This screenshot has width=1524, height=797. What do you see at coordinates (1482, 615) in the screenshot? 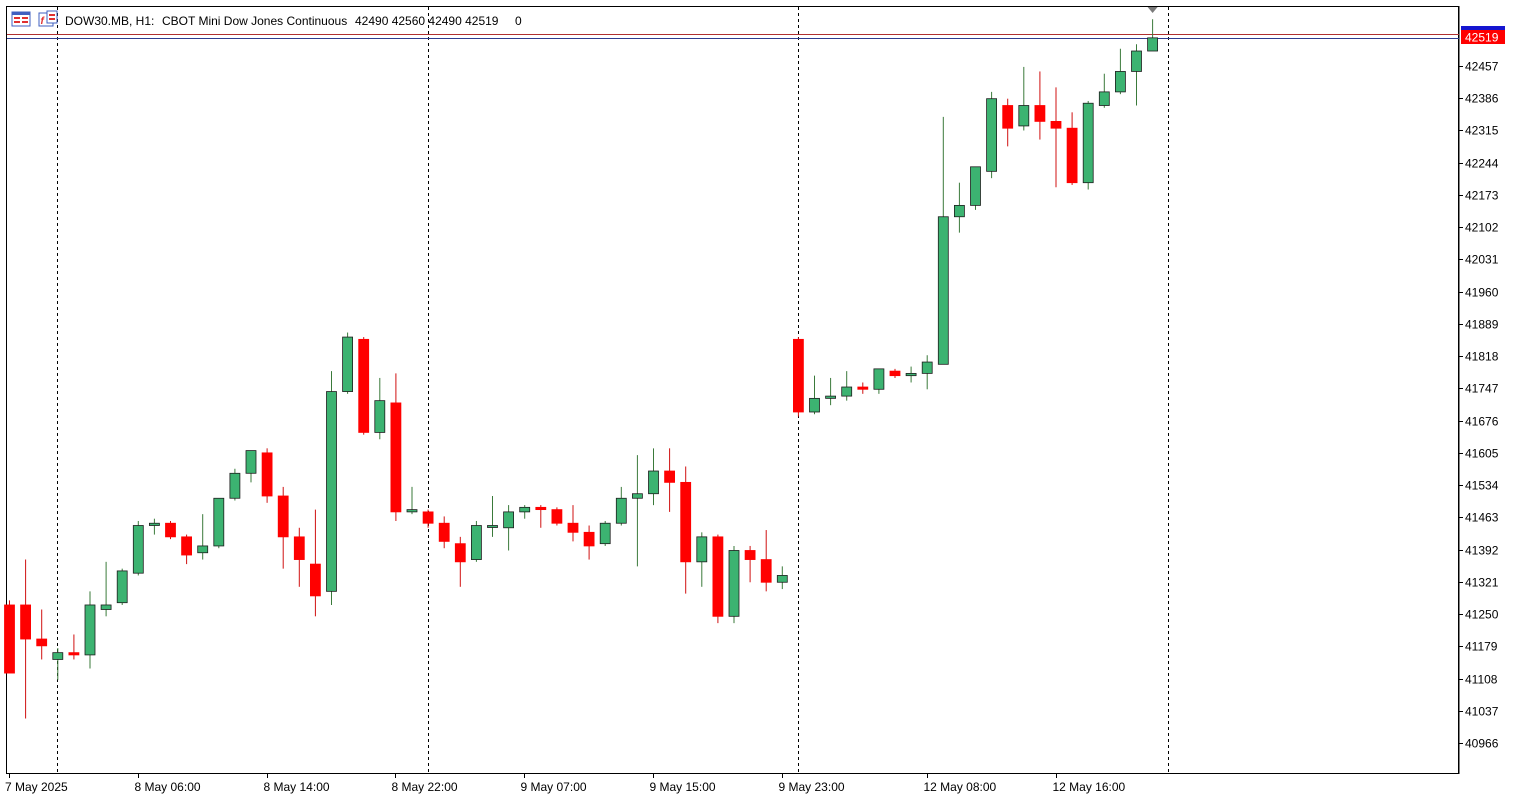
I see `y-tick-label-17: 41250` at bounding box center [1482, 615].